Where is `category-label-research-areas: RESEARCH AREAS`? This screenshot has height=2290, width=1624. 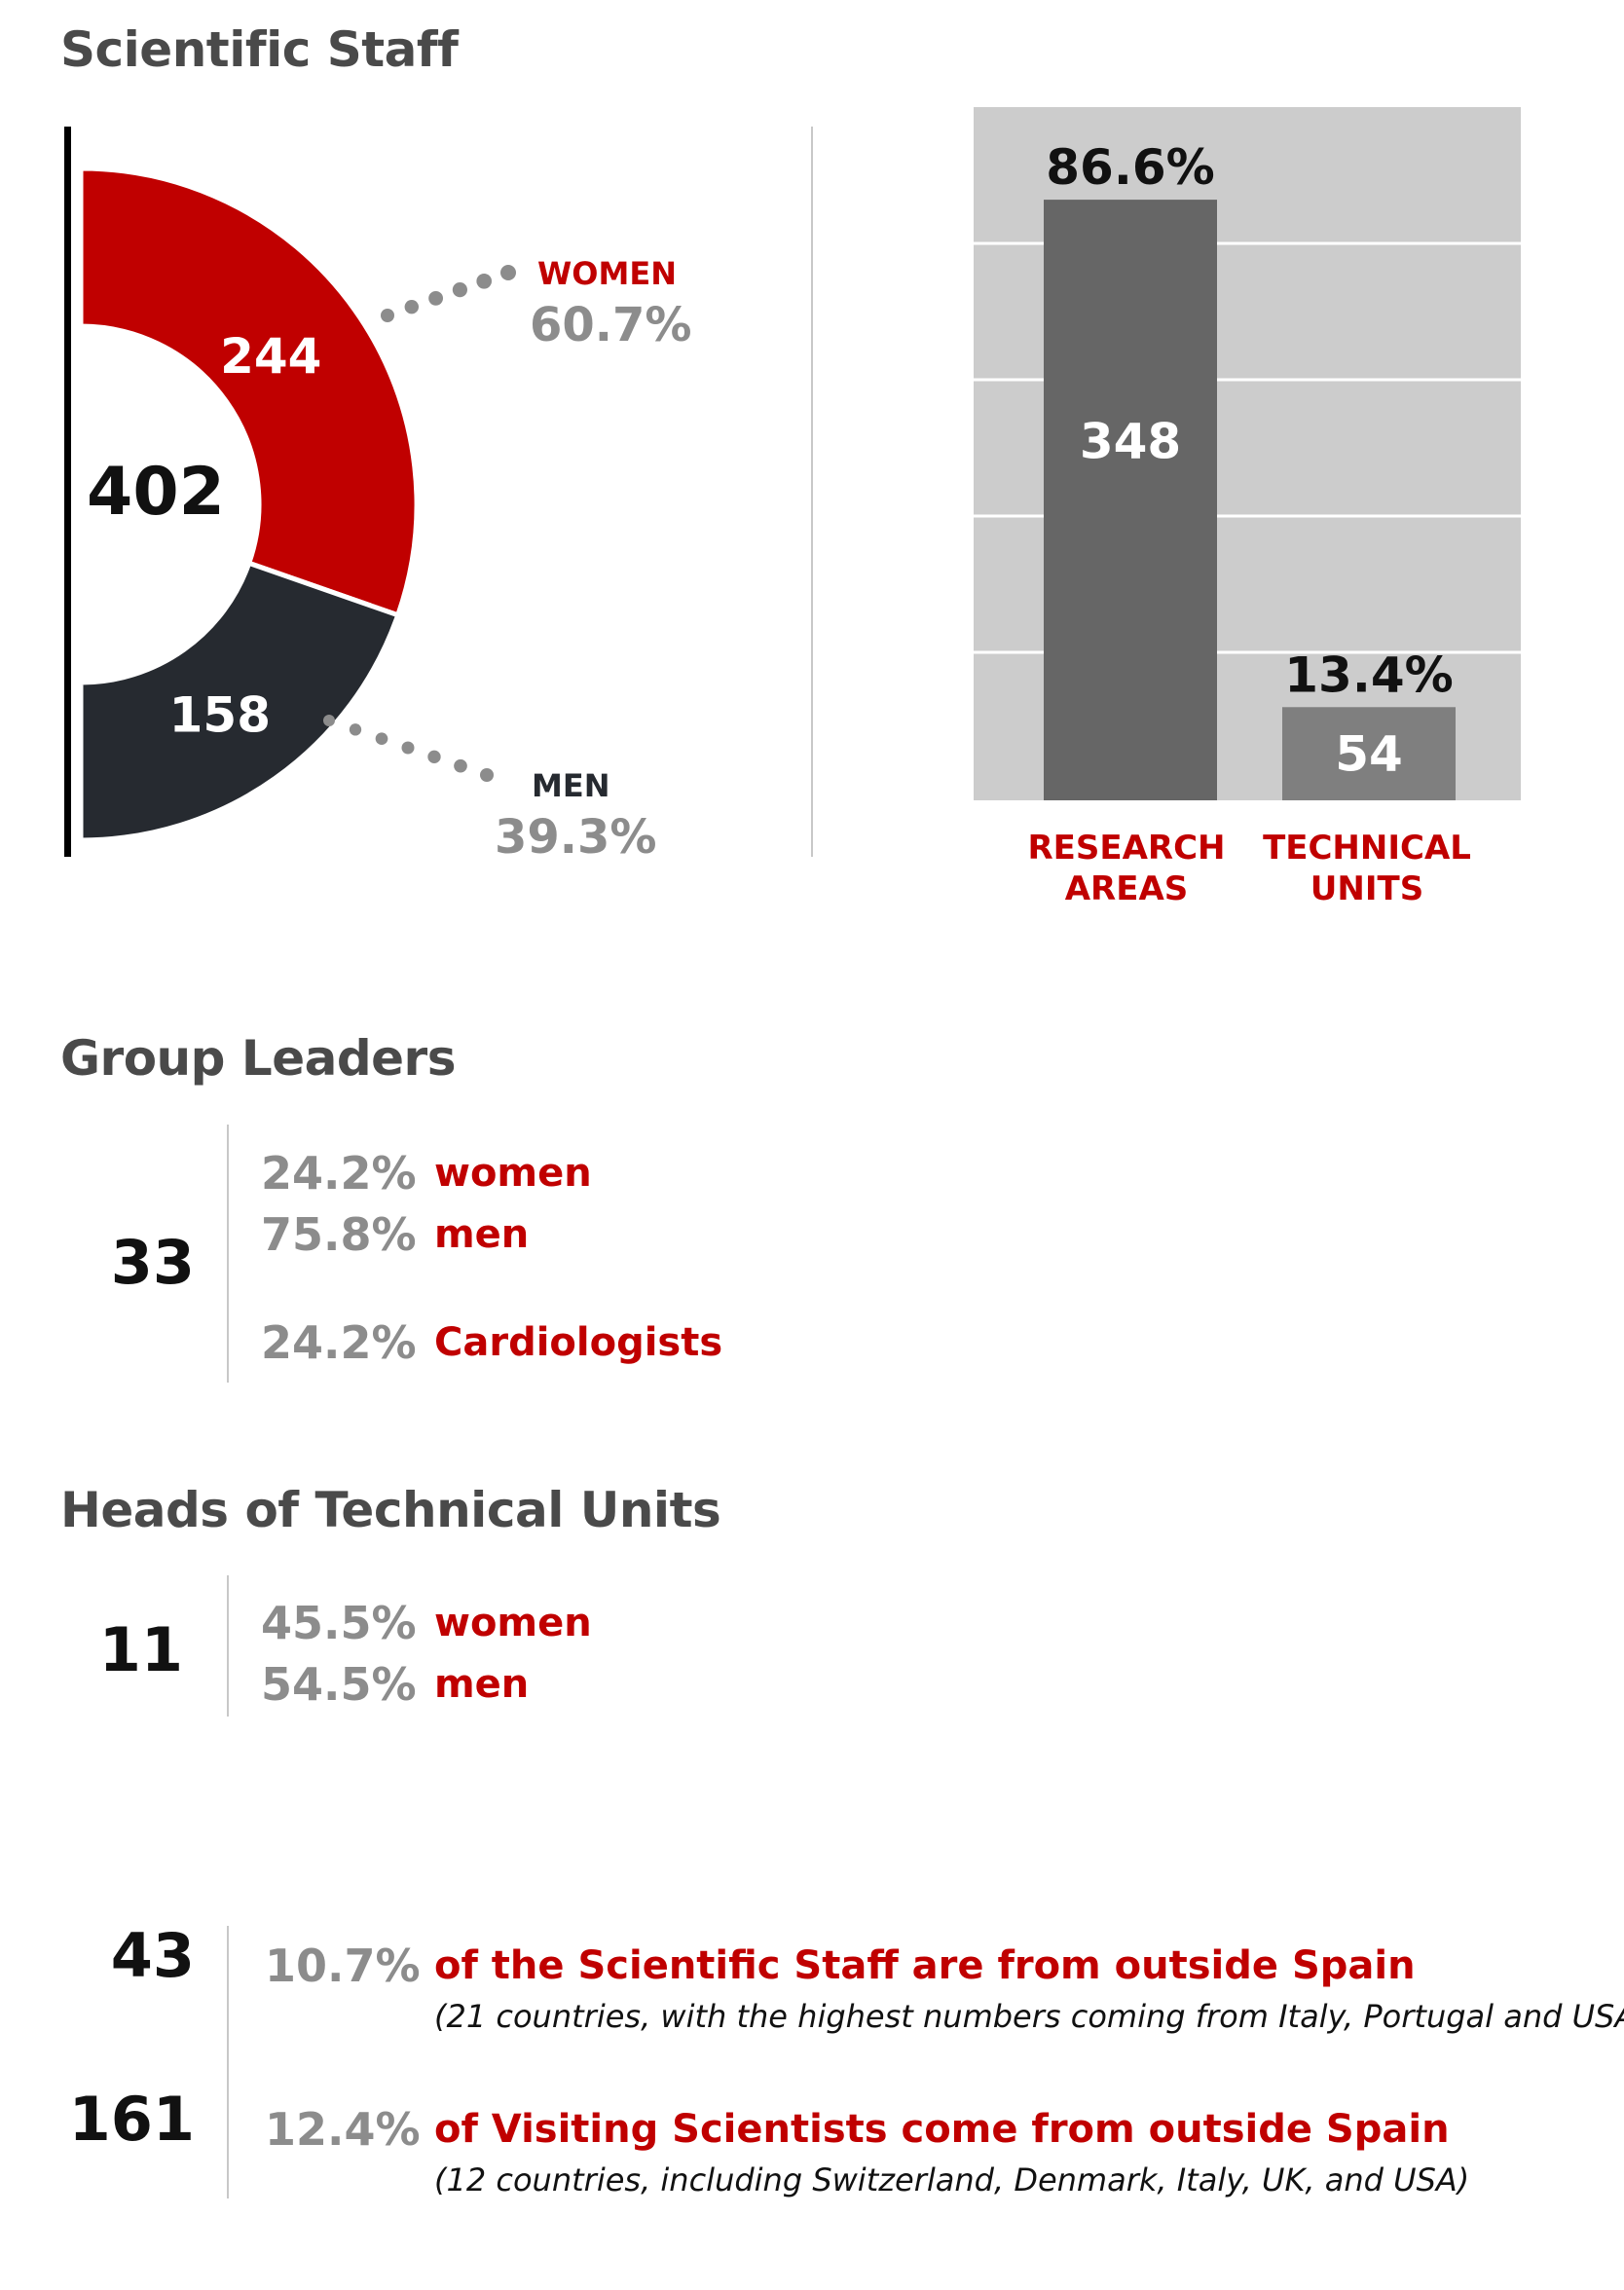 category-label-research-areas: RESEARCH AREAS is located at coordinates (1126, 868).